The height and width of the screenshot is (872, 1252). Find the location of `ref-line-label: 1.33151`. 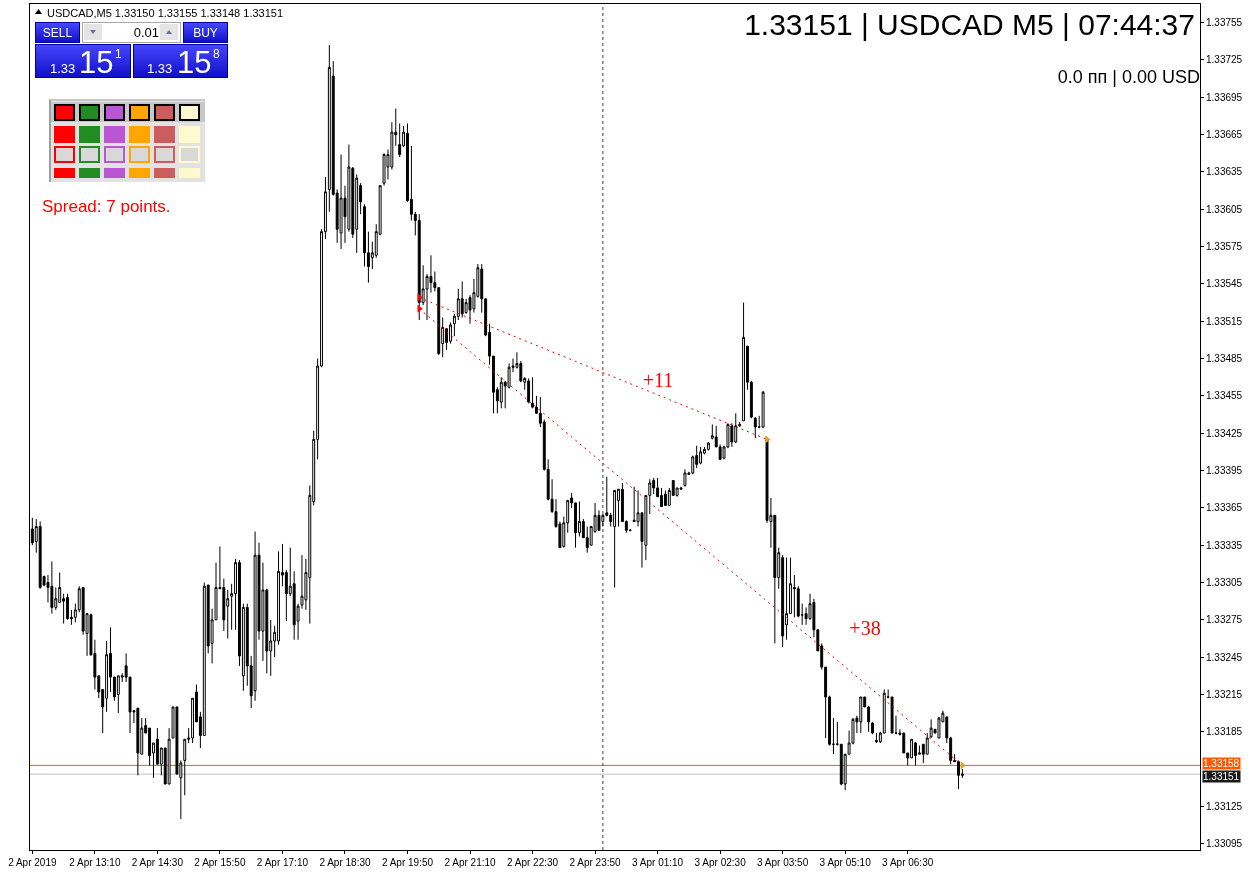

ref-line-label: 1.33151 is located at coordinates (1221, 776).